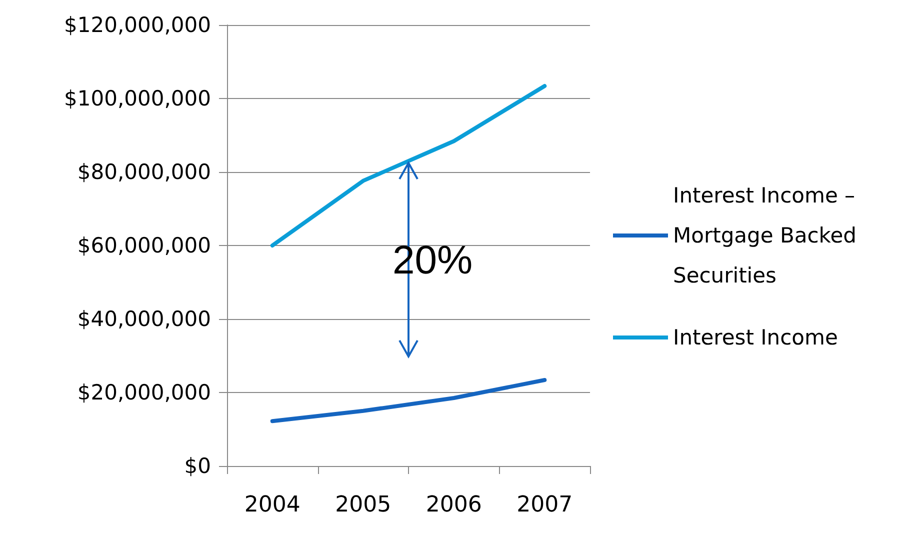 The image size is (913, 533). What do you see at coordinates (755, 338) in the screenshot?
I see `legend-label: Interest Income` at bounding box center [755, 338].